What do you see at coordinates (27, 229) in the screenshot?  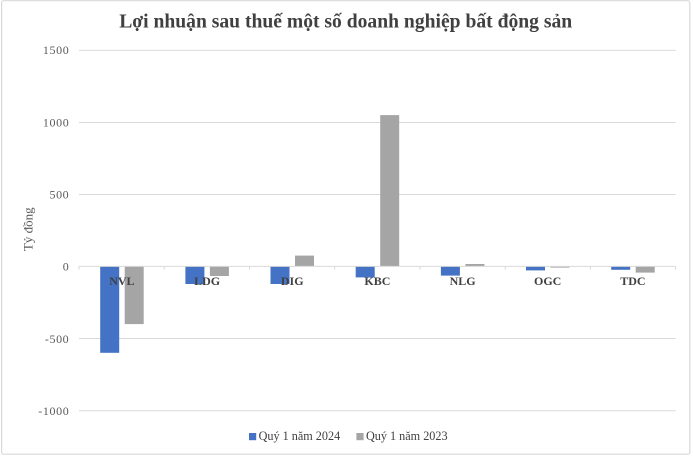 I see `svg-text: Tỷ đồng` at bounding box center [27, 229].